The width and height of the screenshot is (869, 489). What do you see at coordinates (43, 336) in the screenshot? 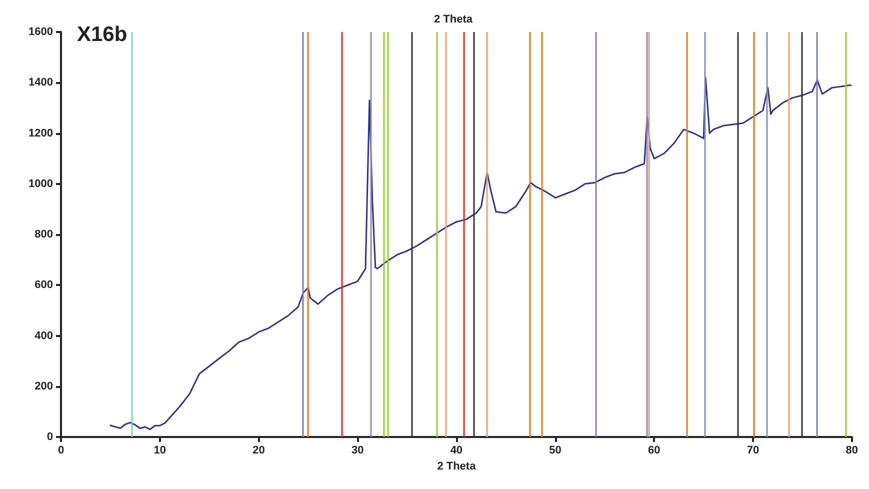
I see `y-tick-label: 400` at bounding box center [43, 336].